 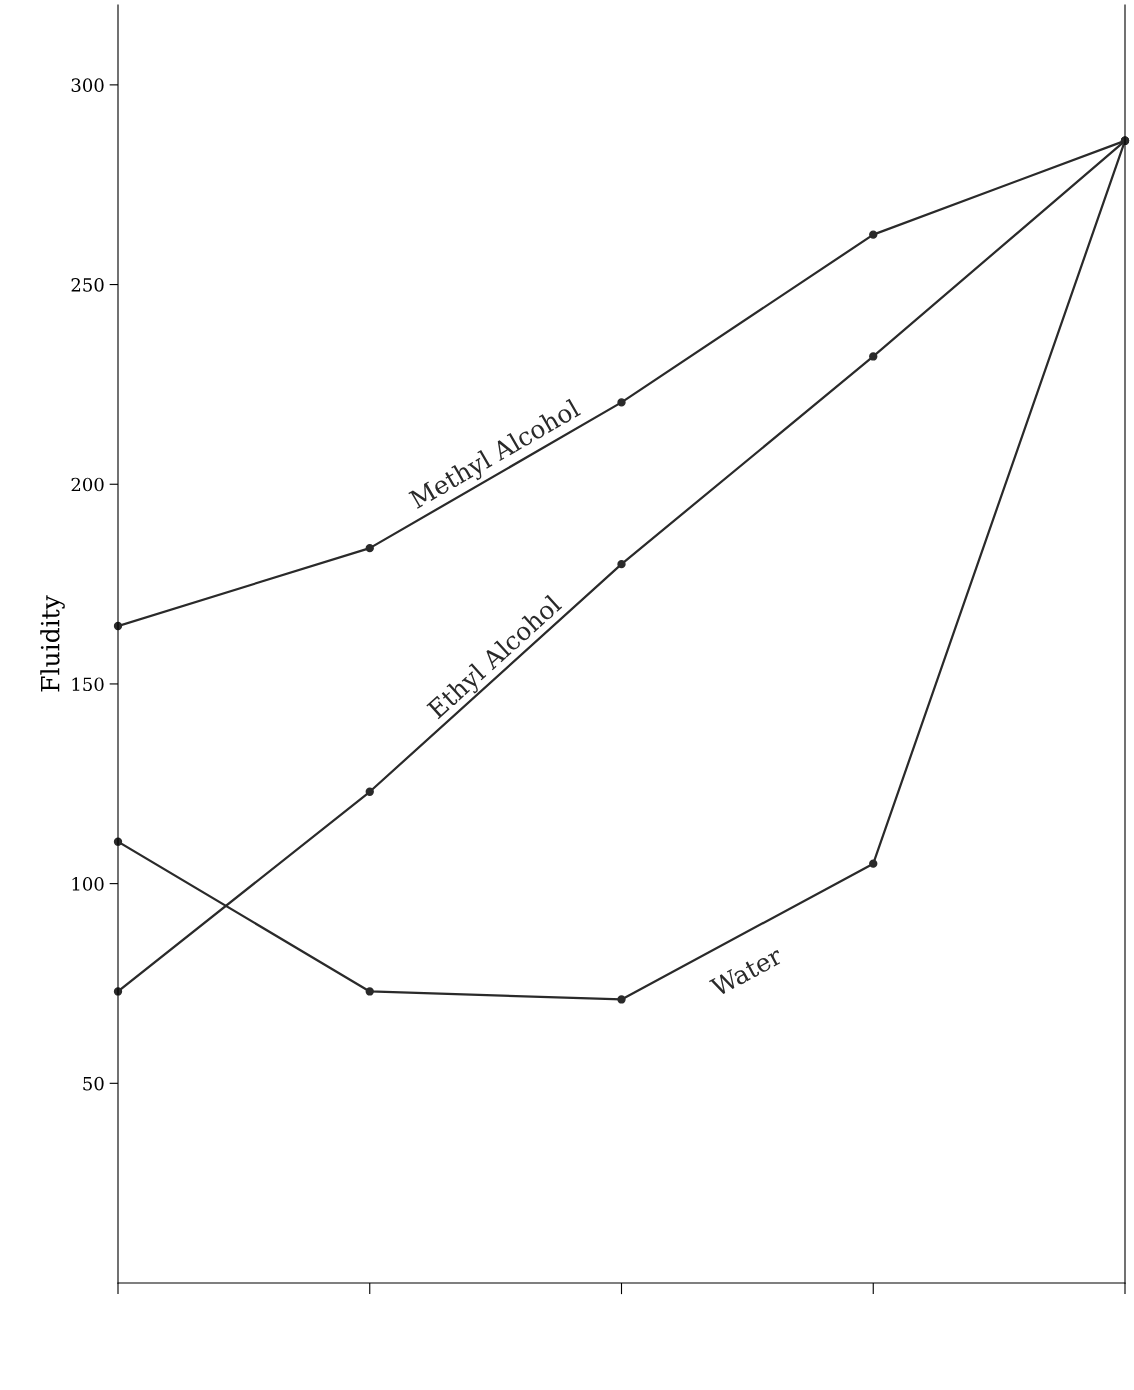 I want to click on y-tick-label: 50, so click(x=93, y=1083).